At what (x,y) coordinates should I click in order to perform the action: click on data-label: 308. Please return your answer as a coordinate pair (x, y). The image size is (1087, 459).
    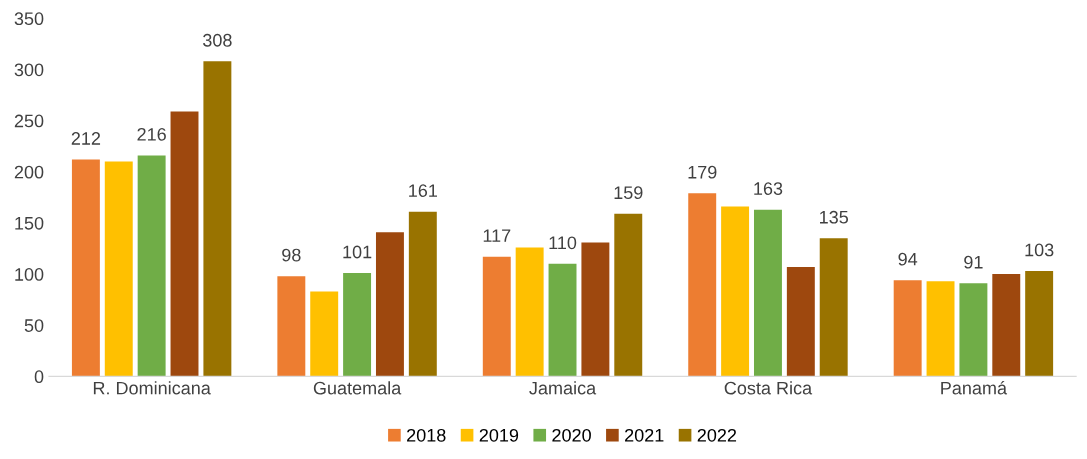
    Looking at the image, I should click on (217, 40).